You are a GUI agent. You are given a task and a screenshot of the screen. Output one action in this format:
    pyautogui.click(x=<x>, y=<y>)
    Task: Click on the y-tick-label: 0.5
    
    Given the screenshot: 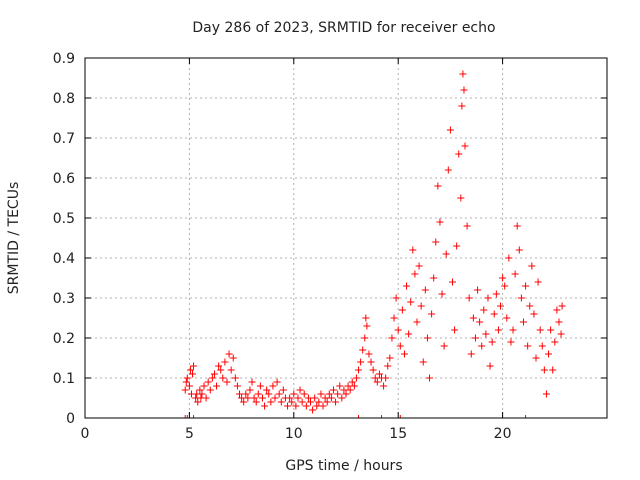 What is the action you would take?
    pyautogui.click(x=64, y=219)
    